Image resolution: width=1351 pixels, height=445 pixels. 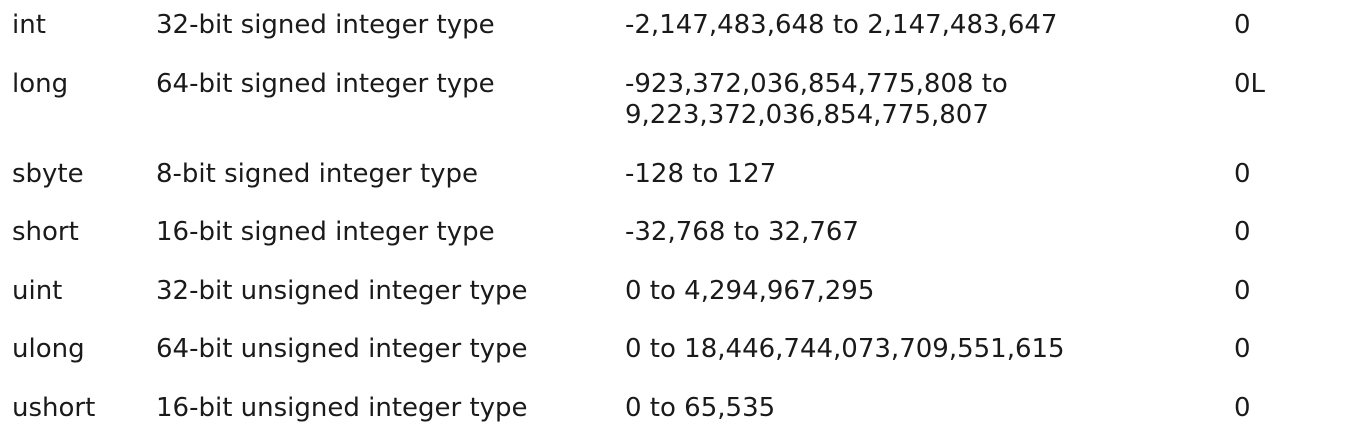 I want to click on type-range: -32,768 to 32,767, so click(x=742, y=232).